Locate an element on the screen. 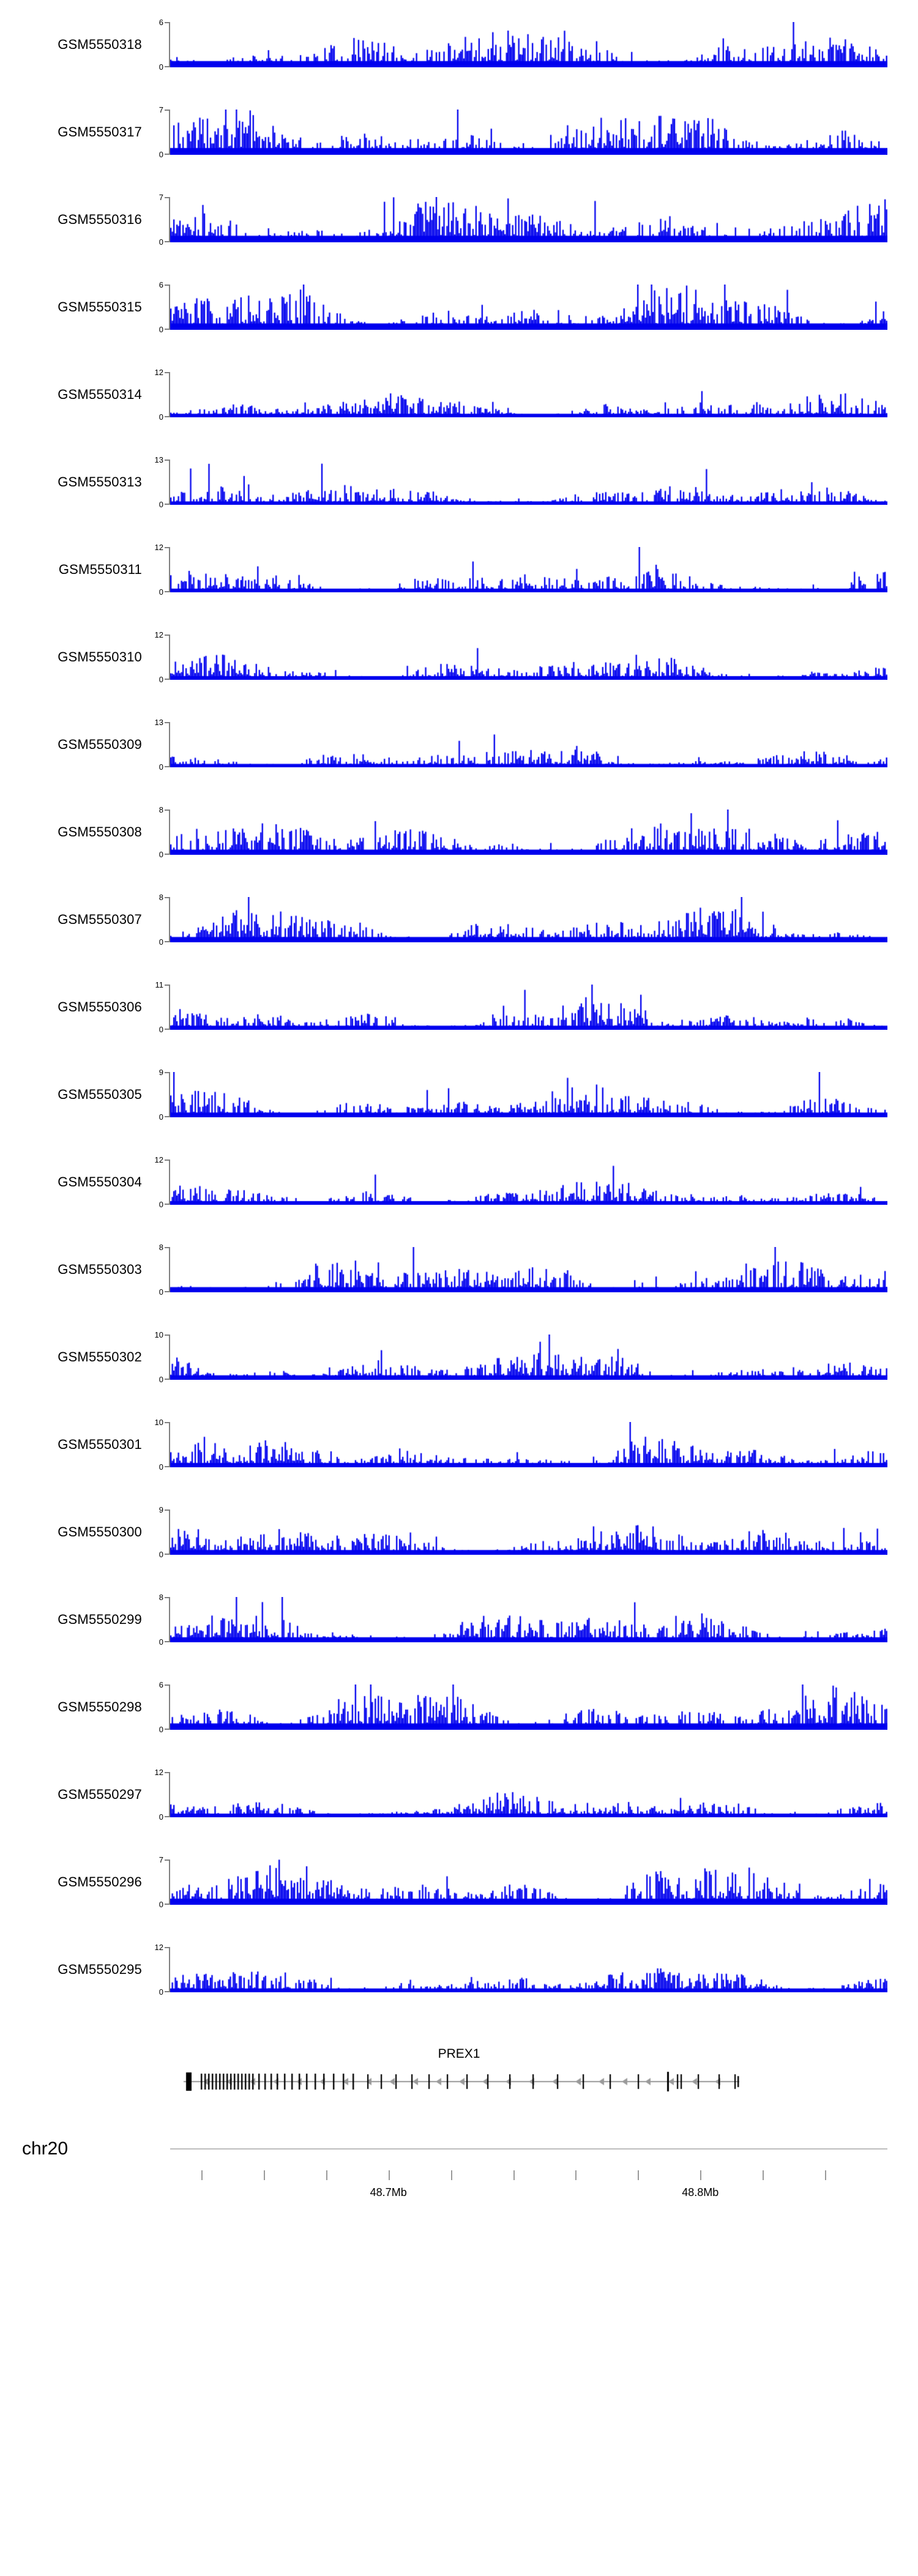 Image resolution: width=918 pixels, height=2576 pixels. coverage-track: GSM5550296 7 0 is located at coordinates (459, 1882).